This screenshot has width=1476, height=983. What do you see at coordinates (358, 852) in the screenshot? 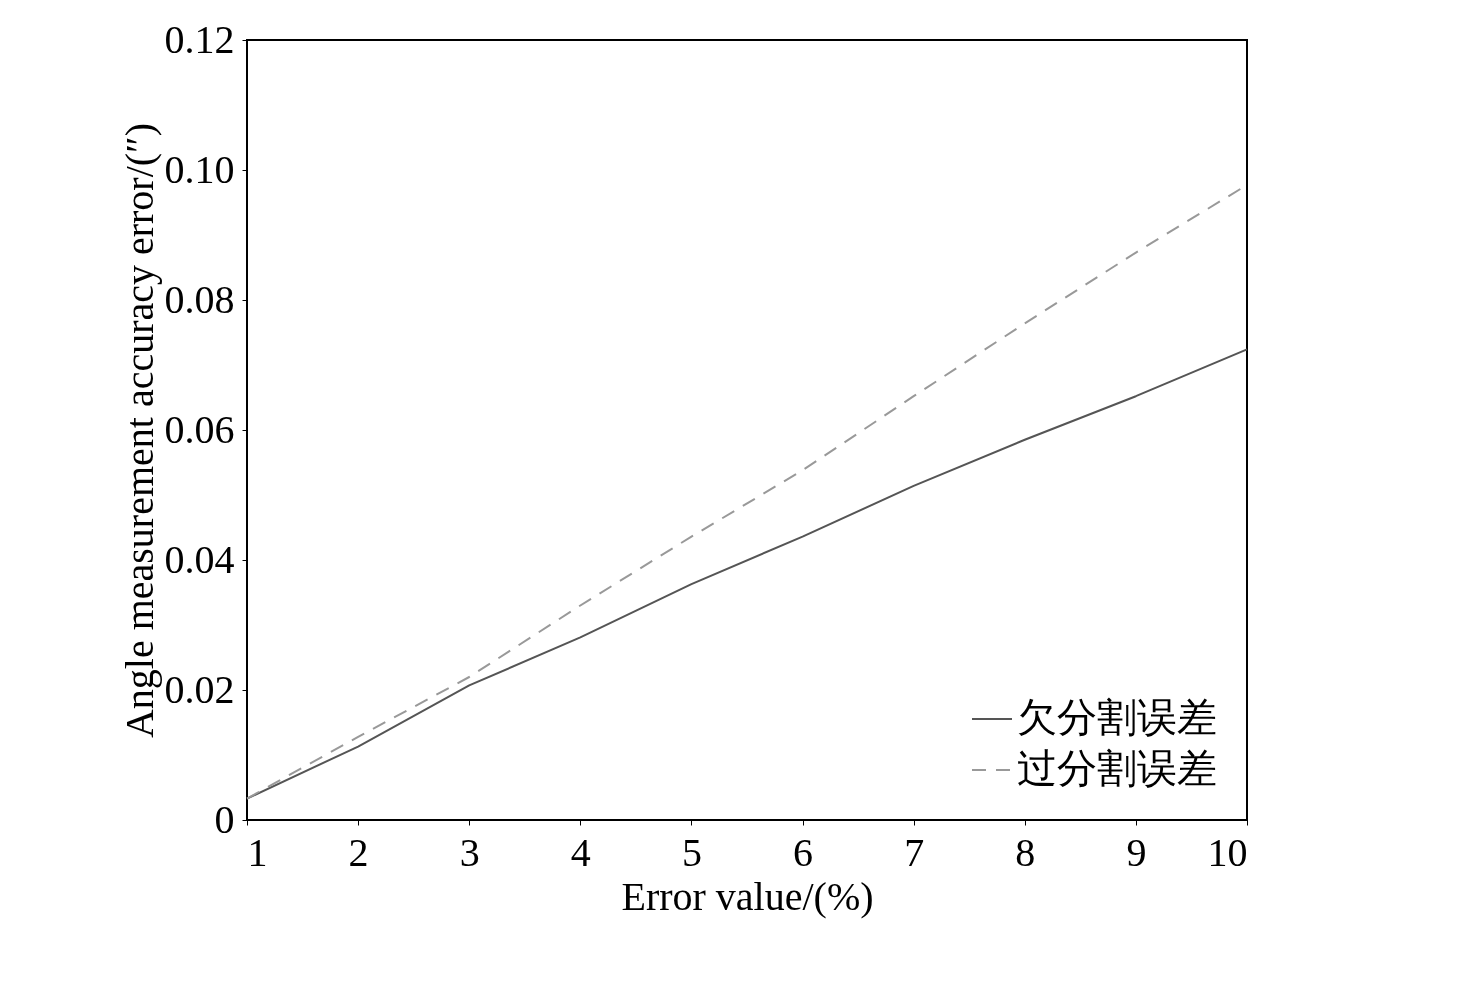
I see `x-tick-label: 2` at bounding box center [358, 852].